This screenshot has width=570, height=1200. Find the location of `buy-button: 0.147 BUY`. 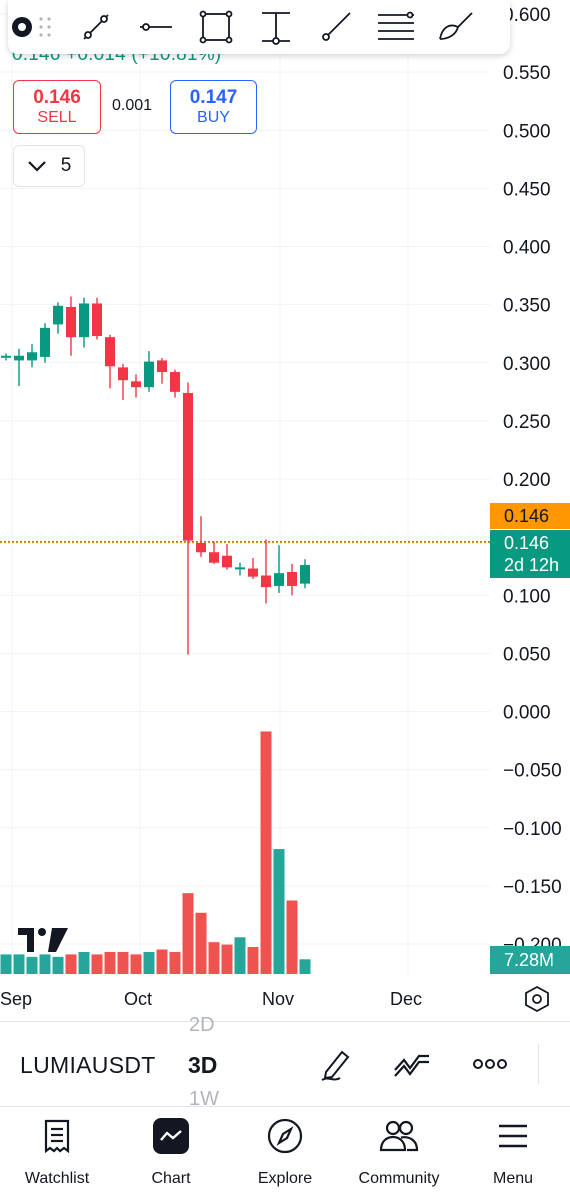

buy-button: 0.147 BUY is located at coordinates (213, 107).